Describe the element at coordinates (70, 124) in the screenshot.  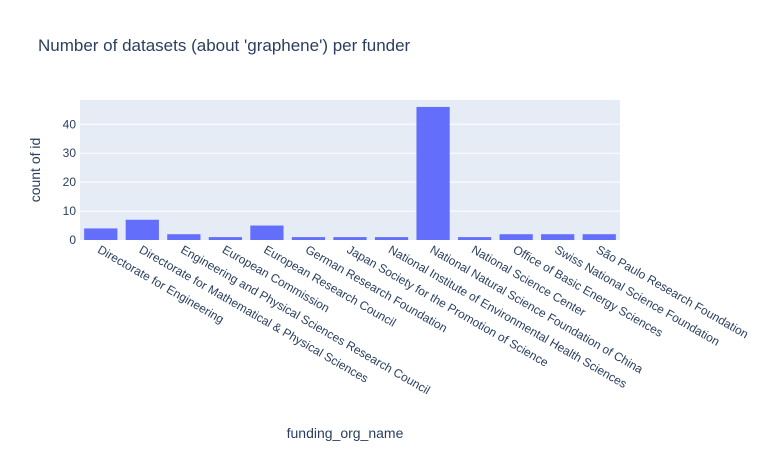
I see `y-tick-label: 40` at that location.